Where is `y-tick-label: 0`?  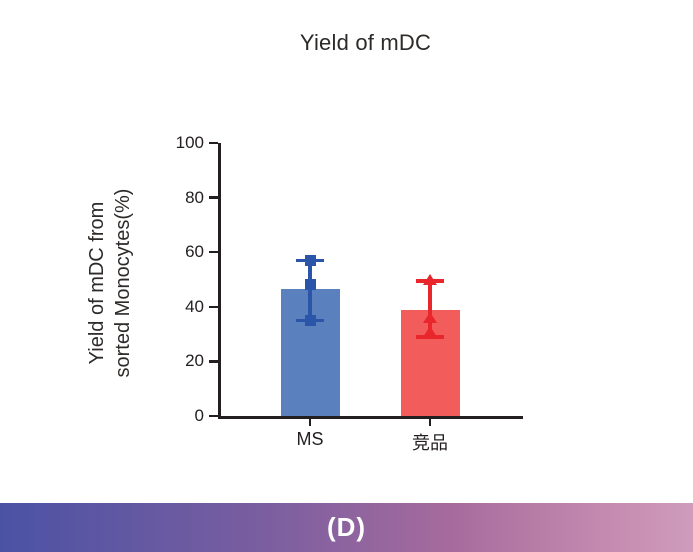
y-tick-label: 0 is located at coordinates (199, 415).